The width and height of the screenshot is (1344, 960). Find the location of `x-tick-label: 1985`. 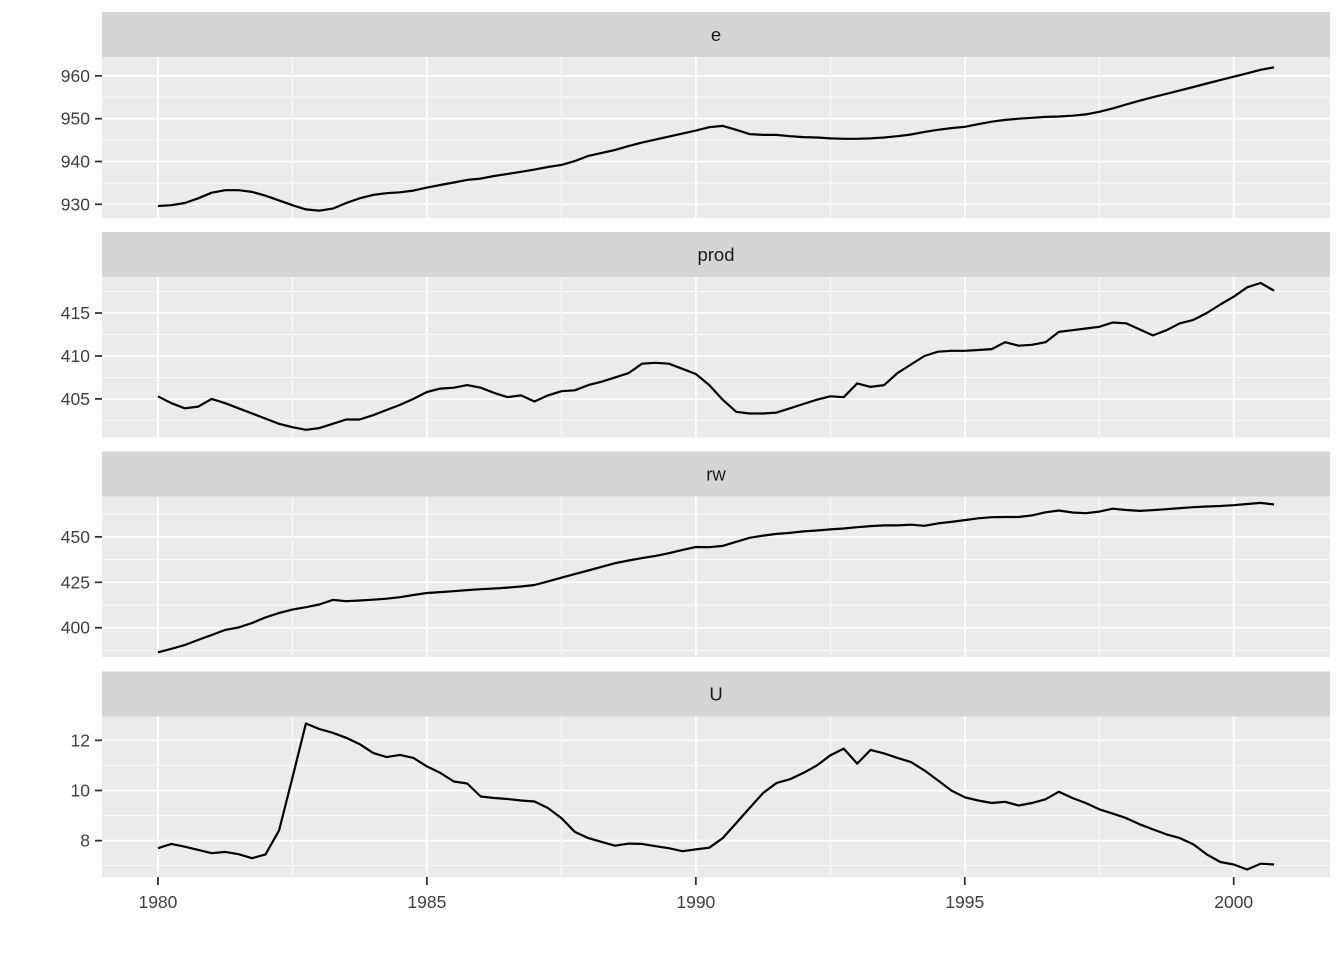

x-tick-label: 1985 is located at coordinates (426, 902).